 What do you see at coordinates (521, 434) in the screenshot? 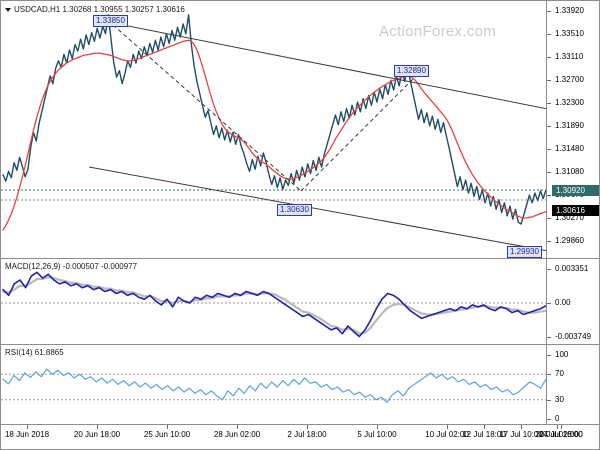
I see `time-axis-label: 17 Jul 10:00` at bounding box center [521, 434].